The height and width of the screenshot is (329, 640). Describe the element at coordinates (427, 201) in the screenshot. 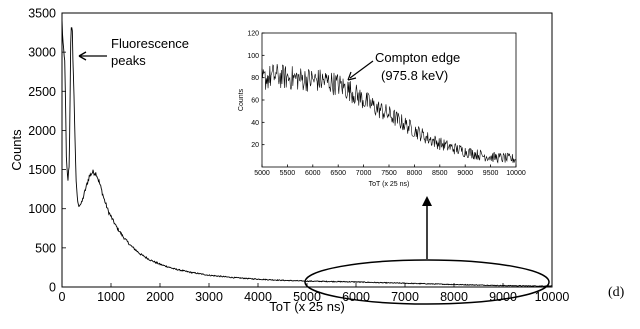

I see `zoom-arrowhead` at that location.